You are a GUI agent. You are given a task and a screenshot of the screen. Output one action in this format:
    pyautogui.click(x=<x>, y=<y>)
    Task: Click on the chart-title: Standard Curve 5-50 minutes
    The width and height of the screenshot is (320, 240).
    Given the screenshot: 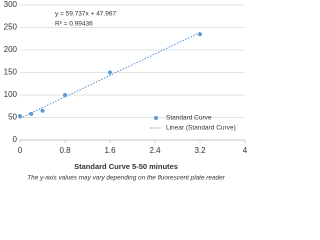 What is the action you would take?
    pyautogui.click(x=126, y=166)
    